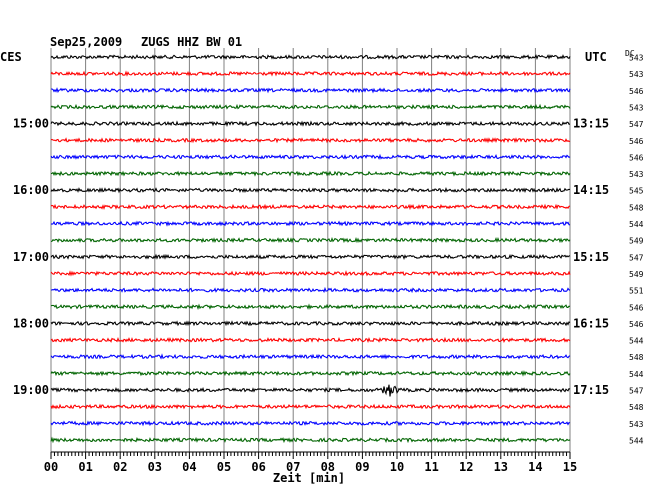 The image size is (650, 498). I want to click on left-hour-label: 19:00, so click(31, 390).